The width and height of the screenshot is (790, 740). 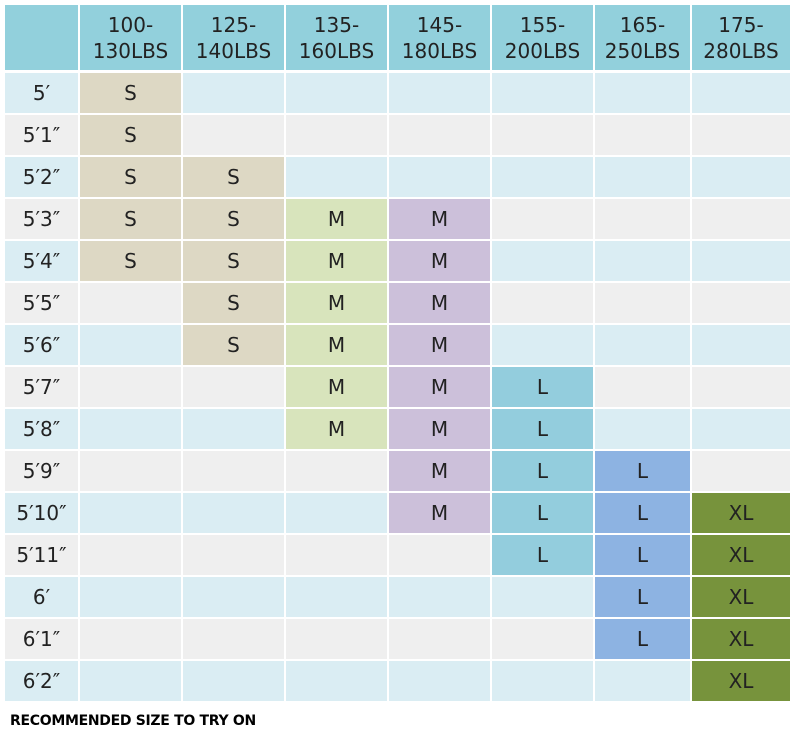 What do you see at coordinates (41, 261) in the screenshot?
I see `row-height: 5′4″` at bounding box center [41, 261].